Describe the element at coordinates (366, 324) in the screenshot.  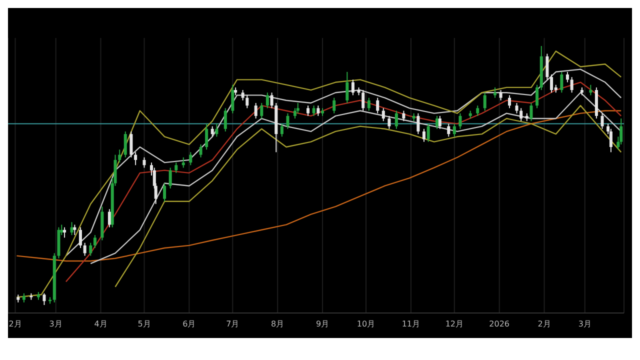
I see `x-tick-label: 10月` at that location.